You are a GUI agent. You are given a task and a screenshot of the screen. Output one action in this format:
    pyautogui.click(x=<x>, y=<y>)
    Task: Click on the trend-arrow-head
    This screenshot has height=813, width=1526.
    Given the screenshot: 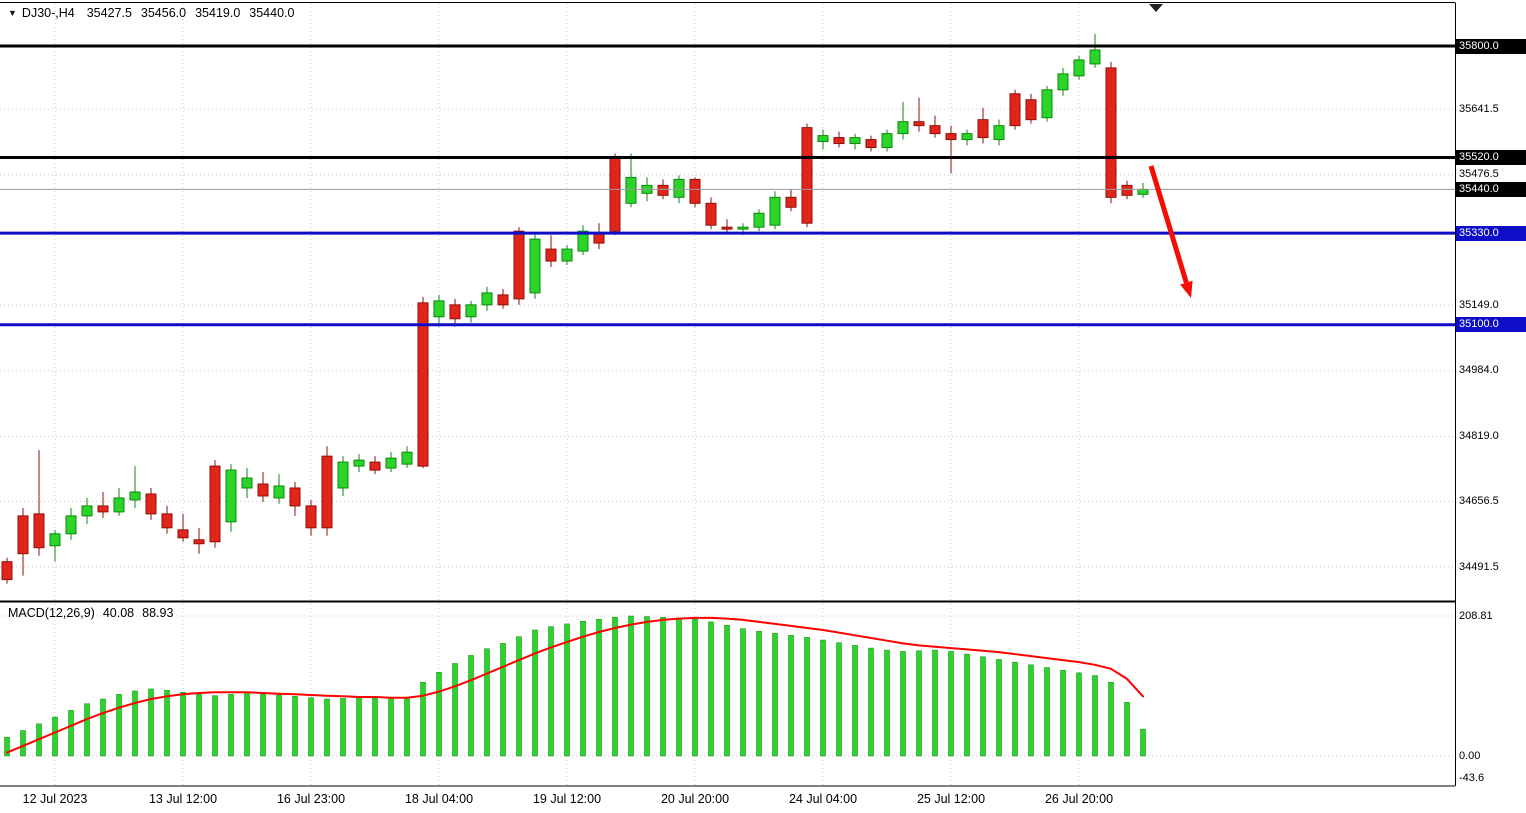 What is the action you would take?
    pyautogui.click(x=1186, y=289)
    